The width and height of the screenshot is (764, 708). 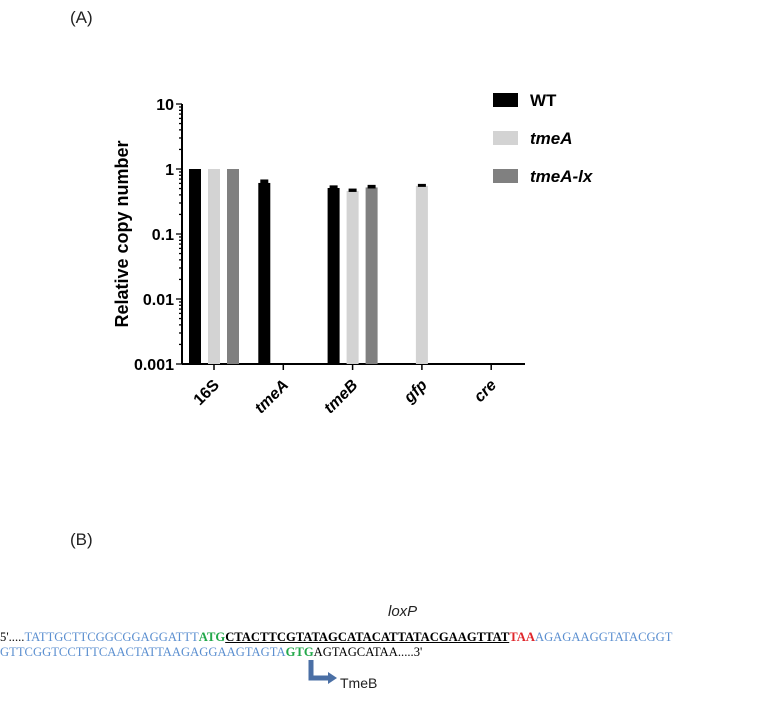 What do you see at coordinates (163, 235) in the screenshot?
I see `y-tick-label: 0.1` at bounding box center [163, 235].